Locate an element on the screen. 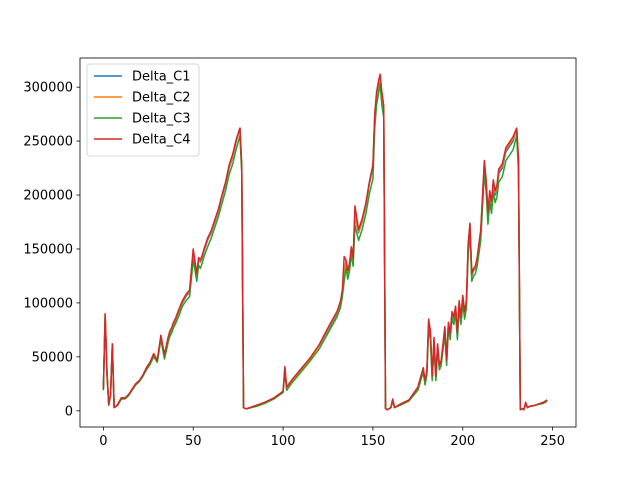 This screenshot has height=480, width=640. y-tick-label: 250000 is located at coordinates (48, 142).